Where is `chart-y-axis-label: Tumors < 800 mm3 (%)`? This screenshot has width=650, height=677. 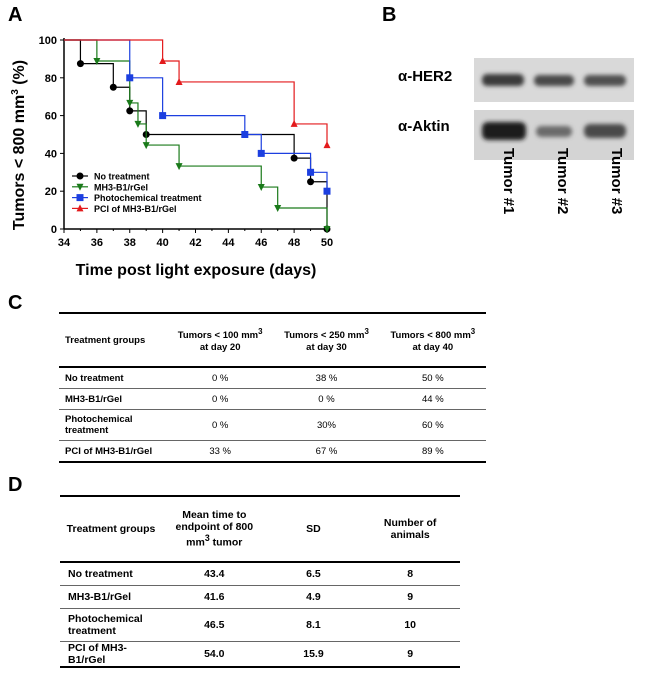
chart-y-axis-label: Tumors < 800 mm3 (%) is located at coordinates (19, 145).